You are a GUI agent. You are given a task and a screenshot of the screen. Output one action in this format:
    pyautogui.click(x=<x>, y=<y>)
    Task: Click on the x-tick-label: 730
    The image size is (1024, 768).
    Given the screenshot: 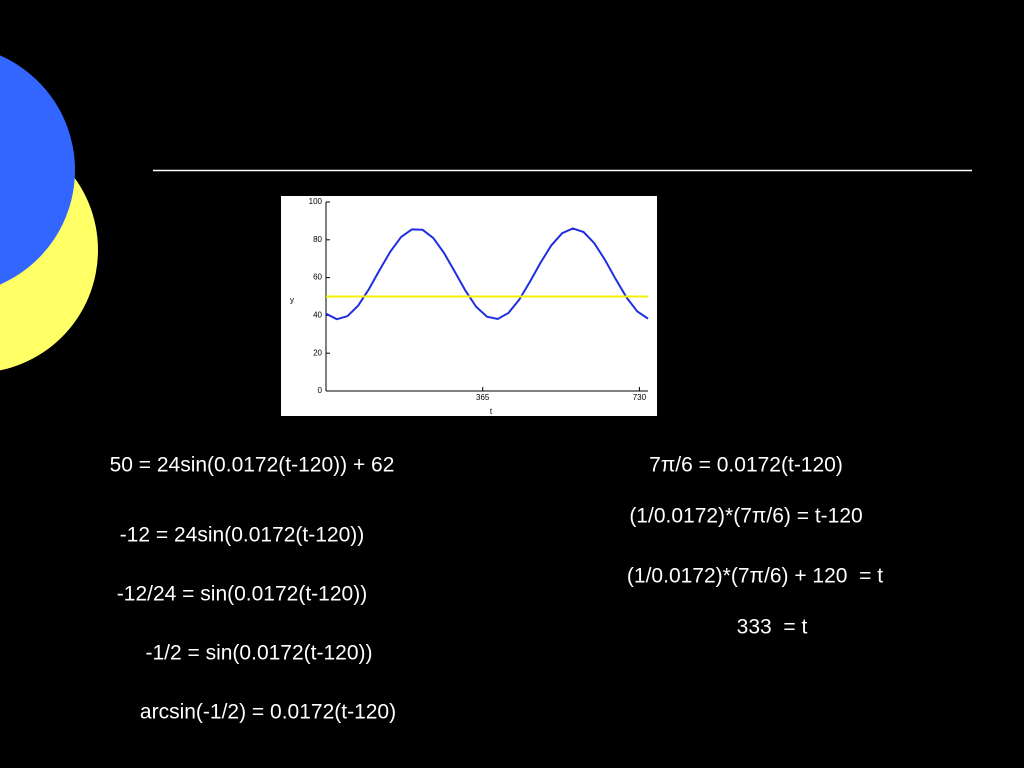 What is the action you would take?
    pyautogui.click(x=640, y=397)
    